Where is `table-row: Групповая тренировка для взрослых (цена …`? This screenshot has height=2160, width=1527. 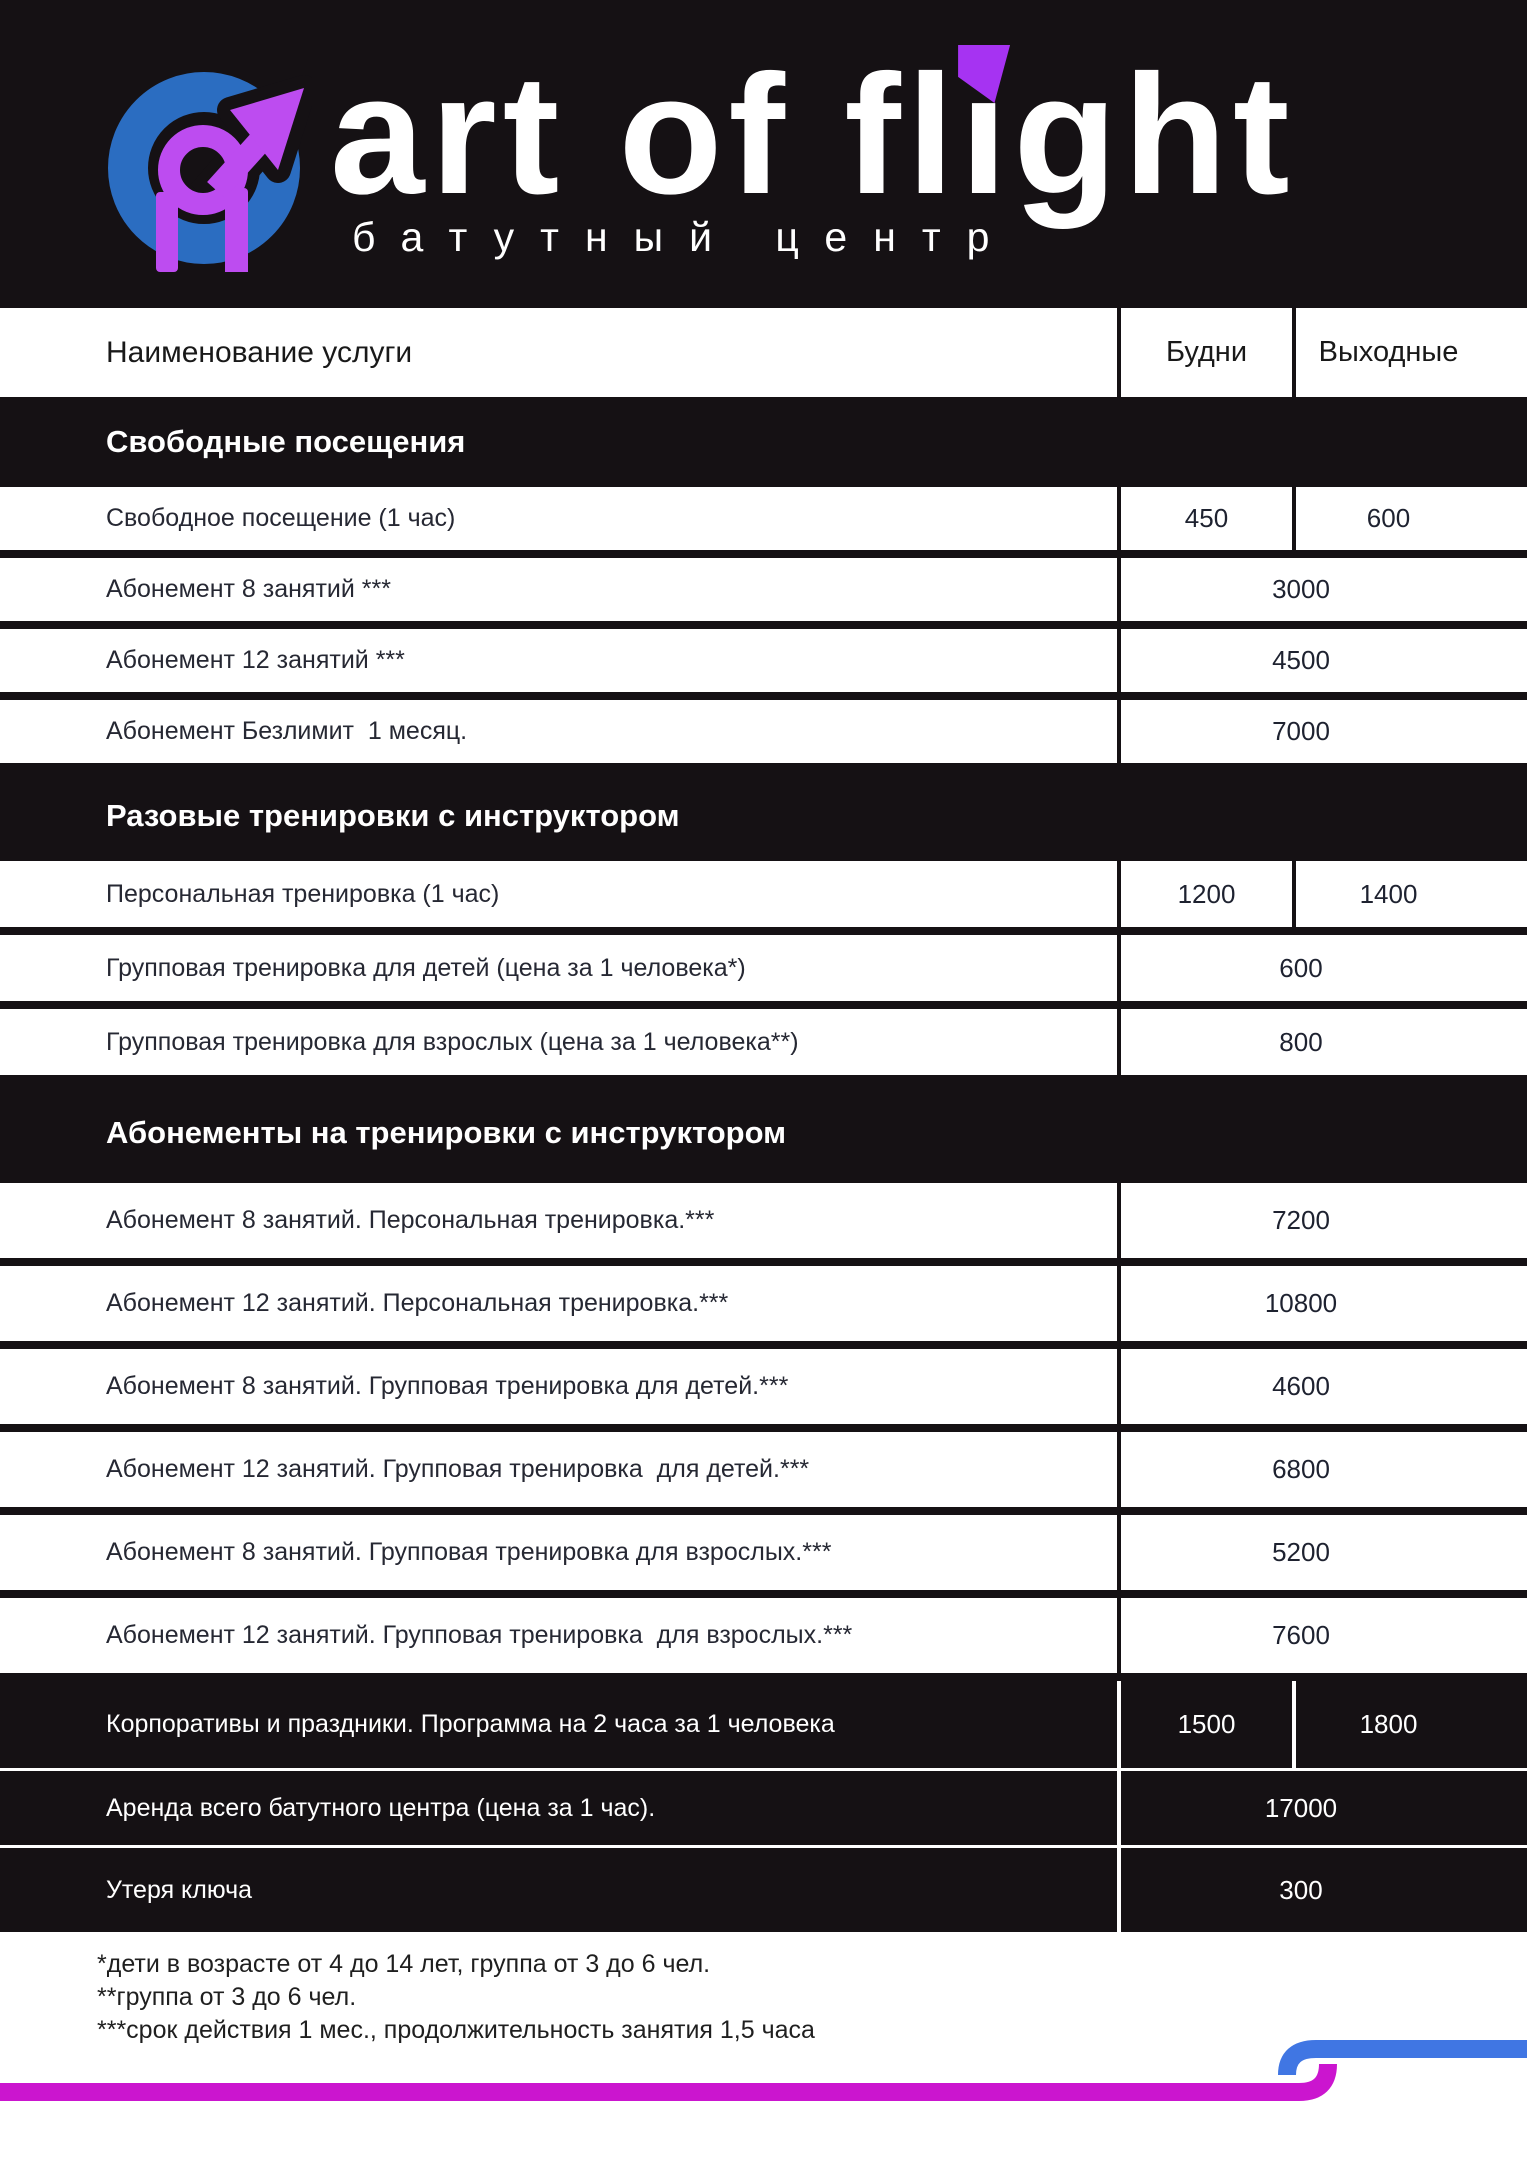
table-row: Групповая тренировка для взрослых (цена … is located at coordinates (763, 1046).